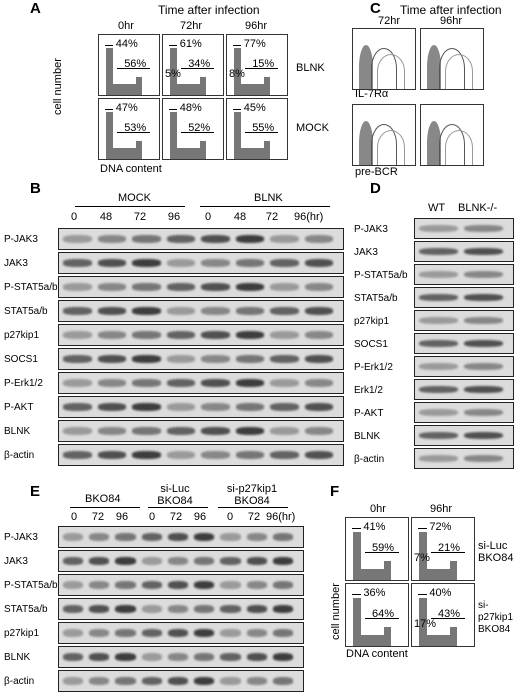 The height and width of the screenshot is (697, 520). Describe the element at coordinates (182, 518) in the screenshot. I see `panel-e-lanes: 0 72 96 0 72 96 0 72 96(hr)` at that location.